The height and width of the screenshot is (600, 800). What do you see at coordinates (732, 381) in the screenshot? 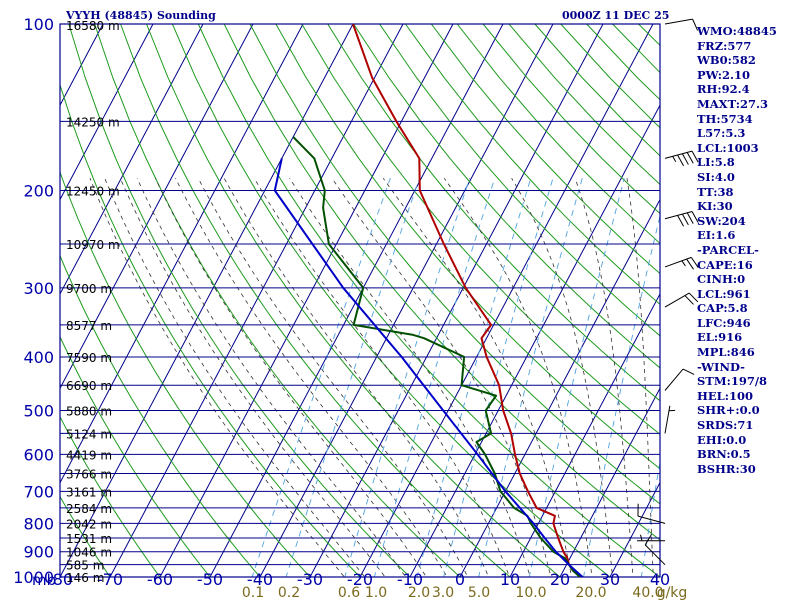
I see `stat-line: STM:197/8` at bounding box center [732, 381].